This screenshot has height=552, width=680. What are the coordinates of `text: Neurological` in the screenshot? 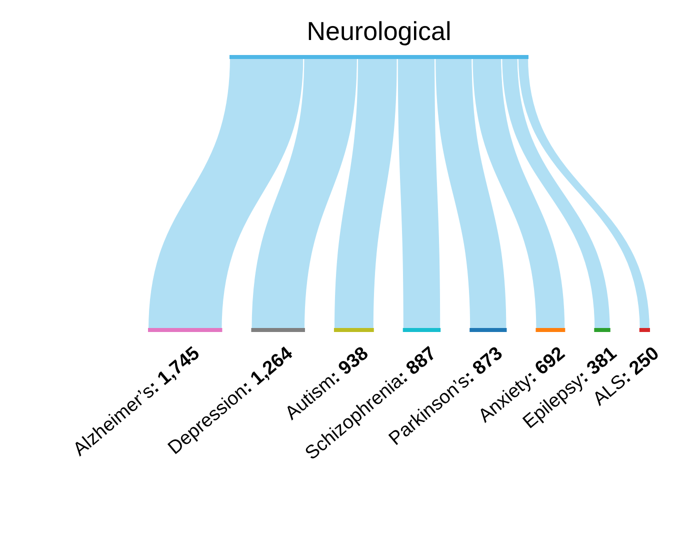 It's located at (379, 31).